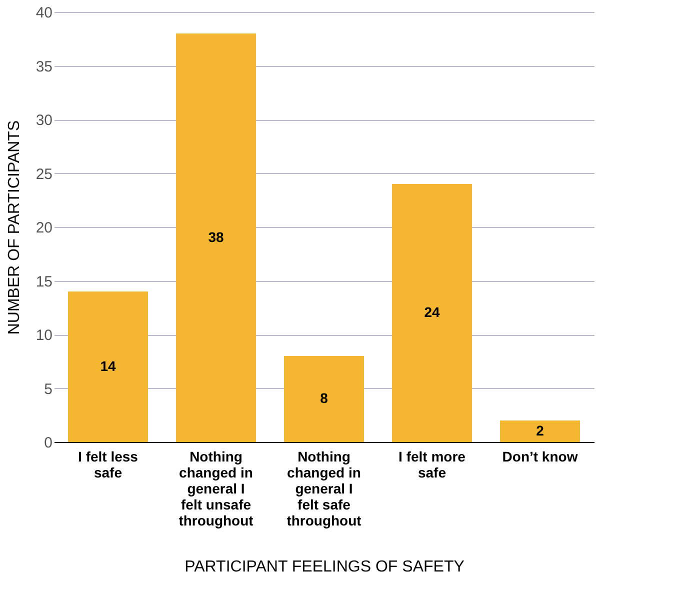  What do you see at coordinates (324, 567) in the screenshot?
I see `x-axis-title: PARTICIPANT FEELINGS OF SAFETY` at bounding box center [324, 567].